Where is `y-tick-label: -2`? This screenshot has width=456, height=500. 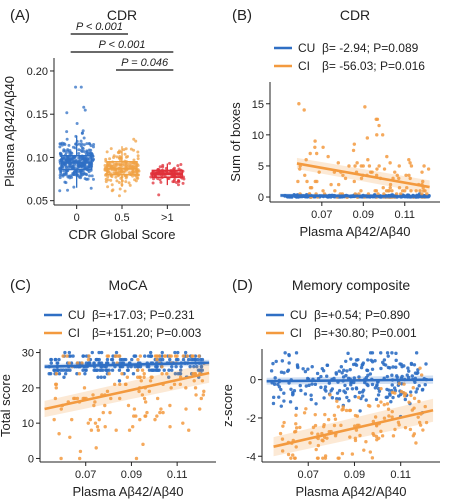 y-tick-label: -2 is located at coordinates (251, 419).